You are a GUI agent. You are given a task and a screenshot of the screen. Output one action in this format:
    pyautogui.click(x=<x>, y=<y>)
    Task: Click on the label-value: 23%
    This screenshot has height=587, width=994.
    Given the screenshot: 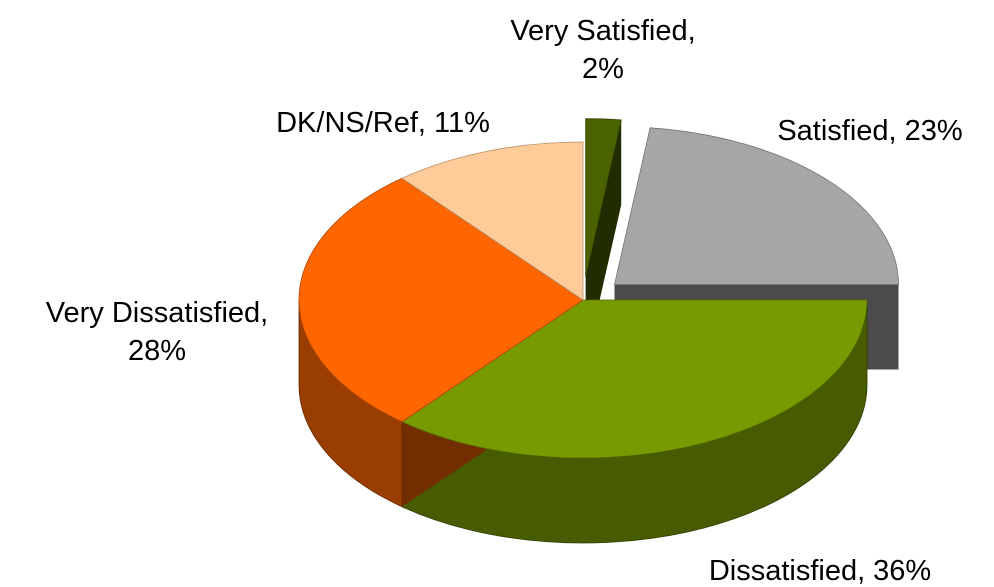 What is the action you would take?
    pyautogui.click(x=934, y=131)
    